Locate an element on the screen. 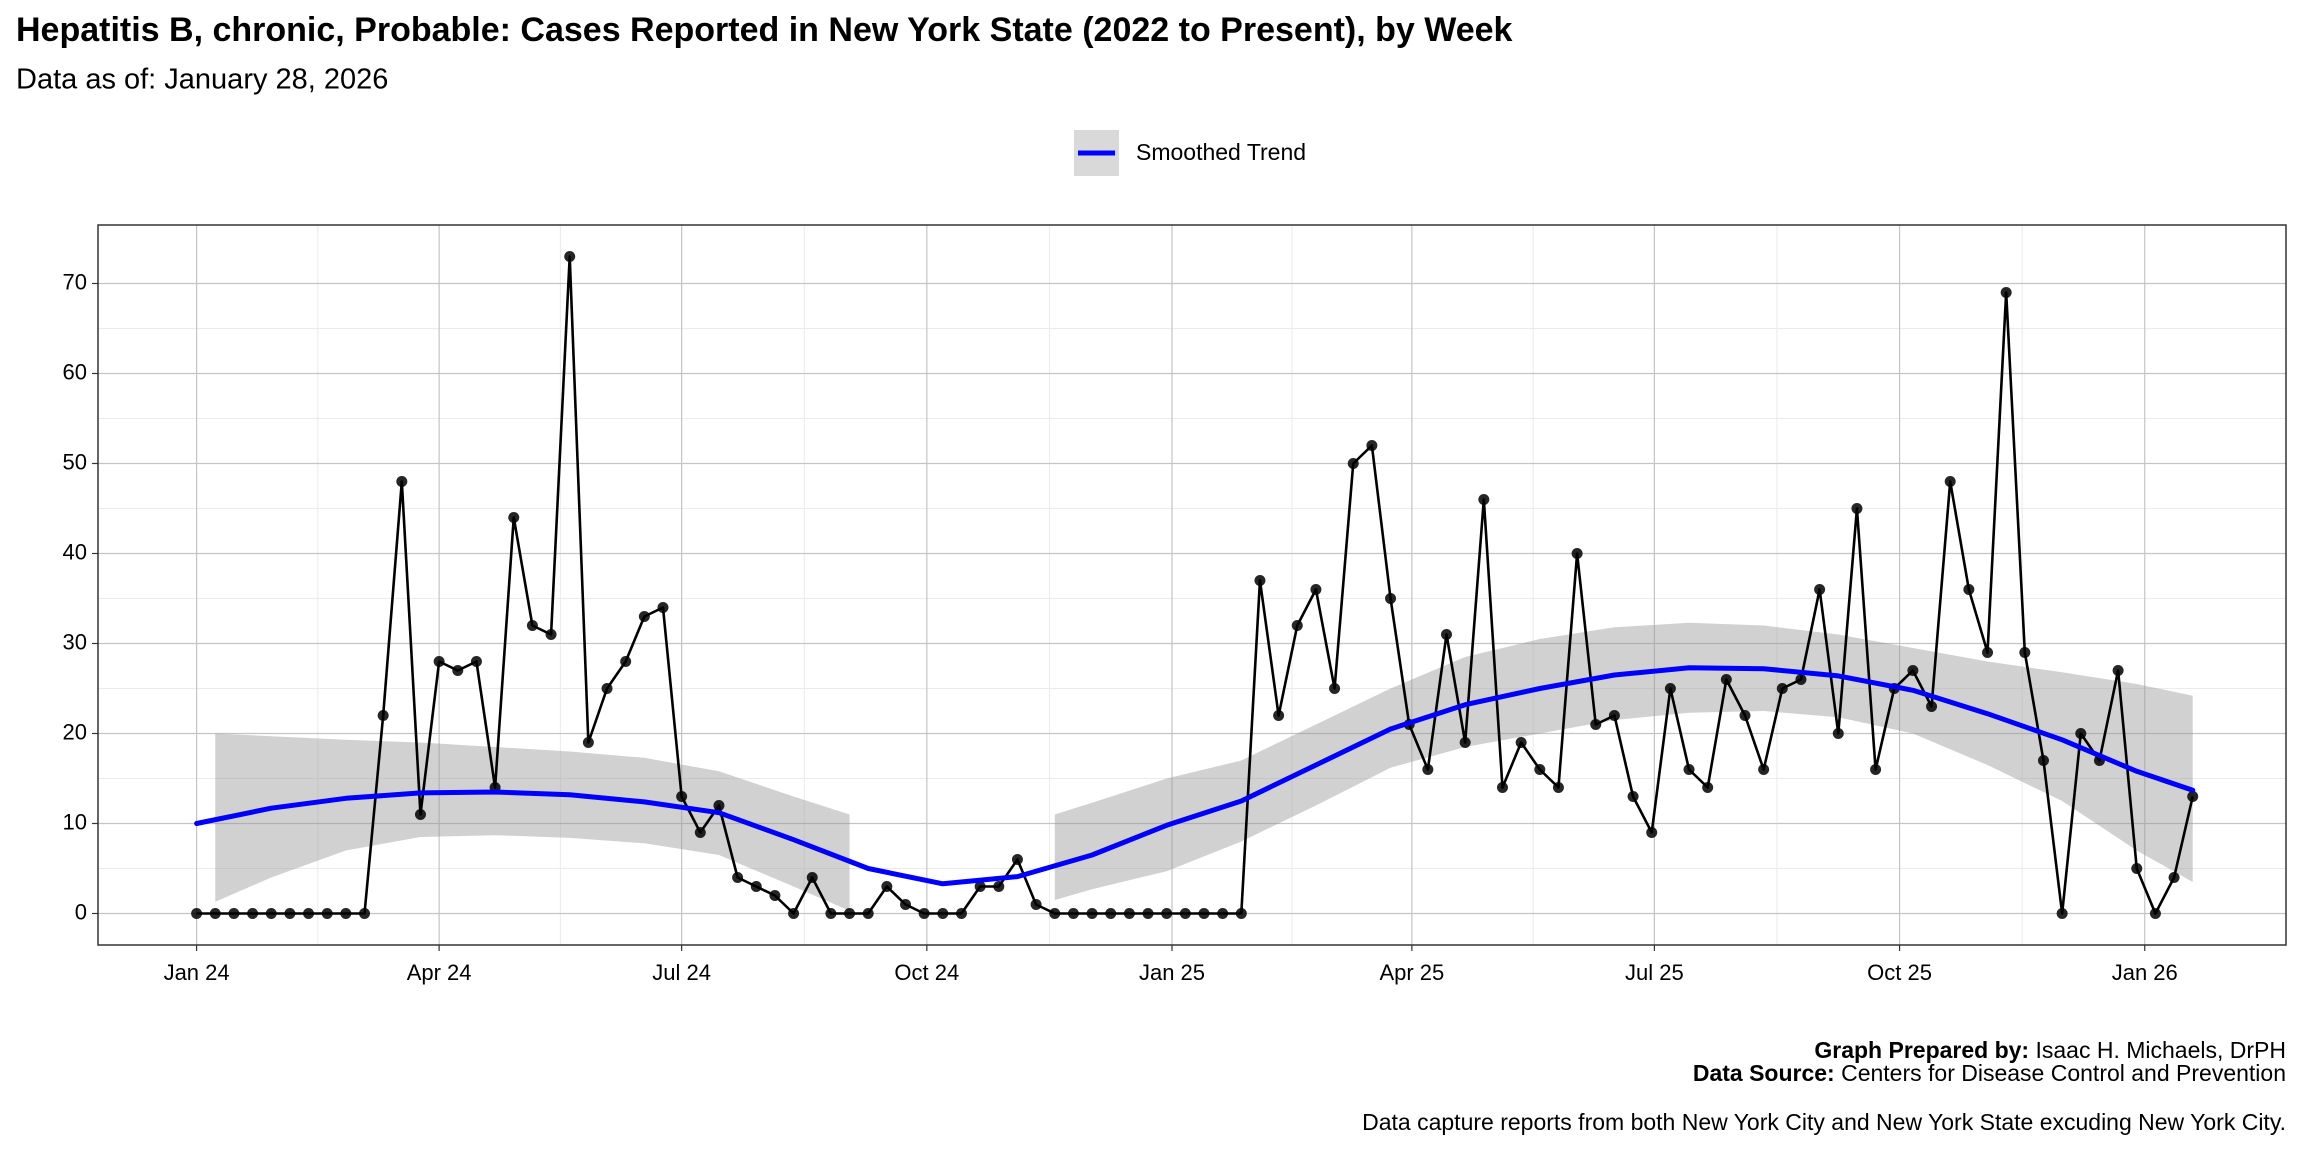  x-tick-label: Apr 25 is located at coordinates (1411, 972).